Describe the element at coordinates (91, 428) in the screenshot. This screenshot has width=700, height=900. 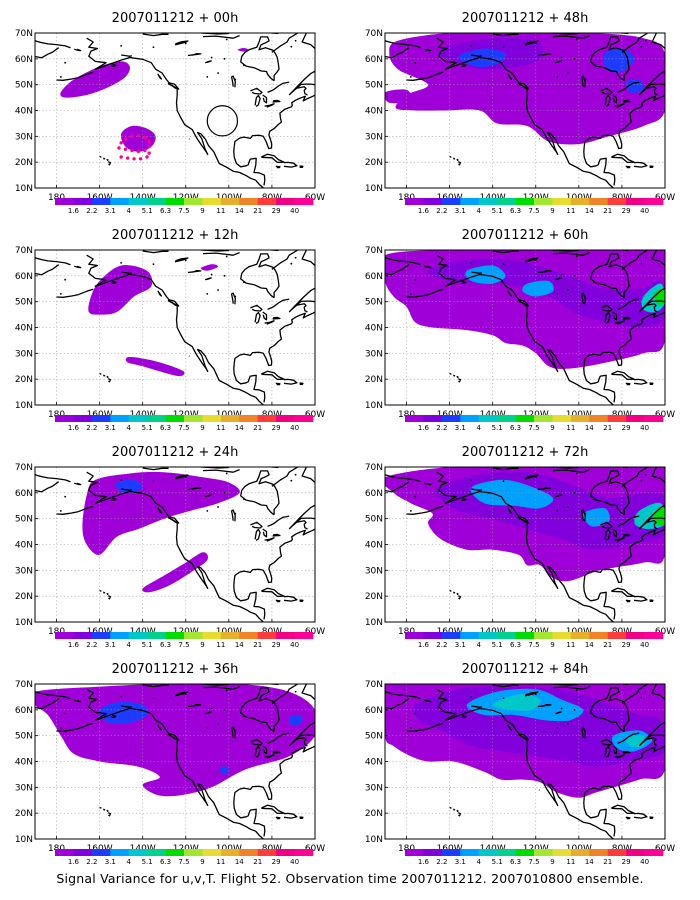
I see `colorbar-label: 2.2` at that location.